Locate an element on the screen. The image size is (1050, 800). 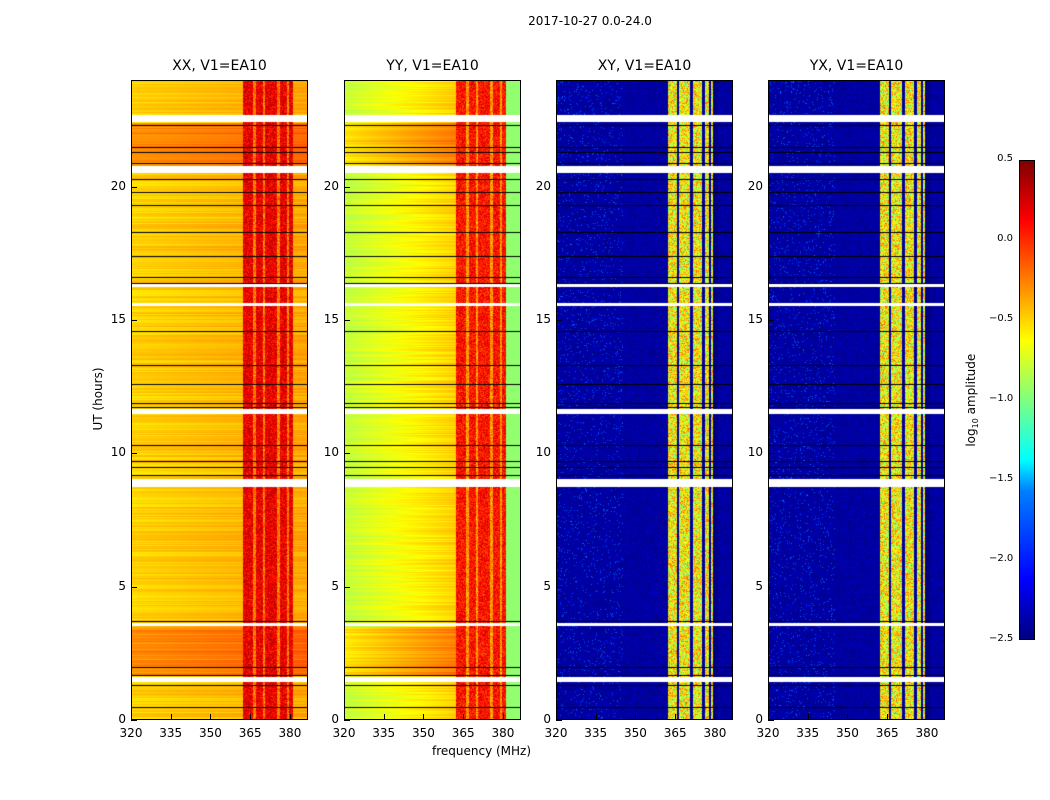
y-axis-label: UT (hours) is located at coordinates (98, 399).